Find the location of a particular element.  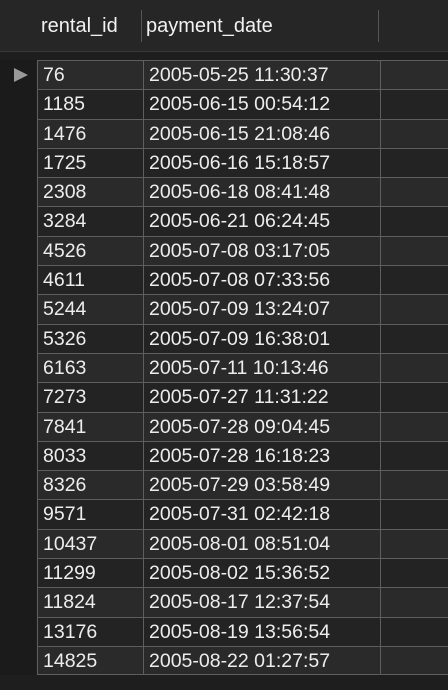

table-row: 8033 2005-07-28 16:18:23 is located at coordinates (224, 455).